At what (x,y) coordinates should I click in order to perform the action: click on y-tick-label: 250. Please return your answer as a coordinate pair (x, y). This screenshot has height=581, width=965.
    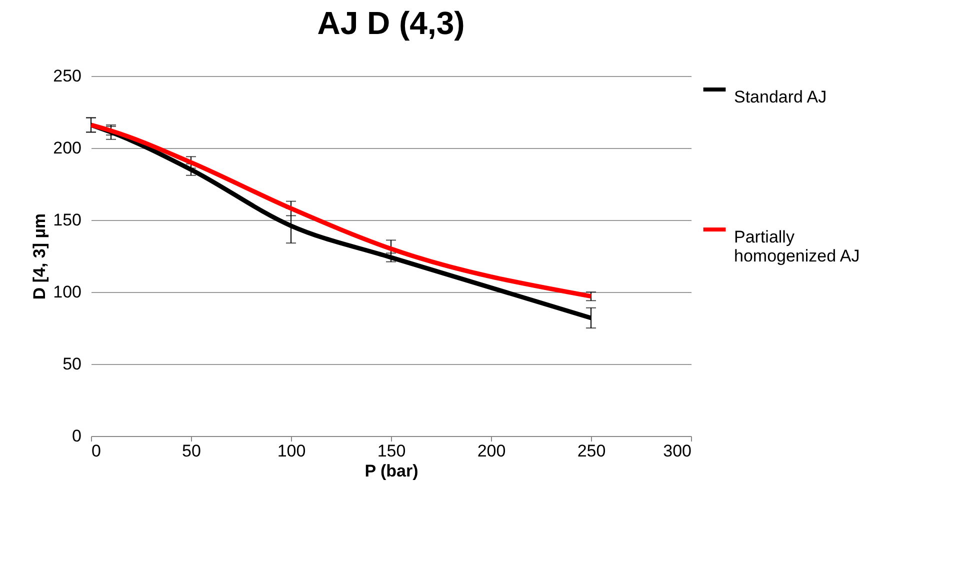
    Looking at the image, I should click on (67, 76).